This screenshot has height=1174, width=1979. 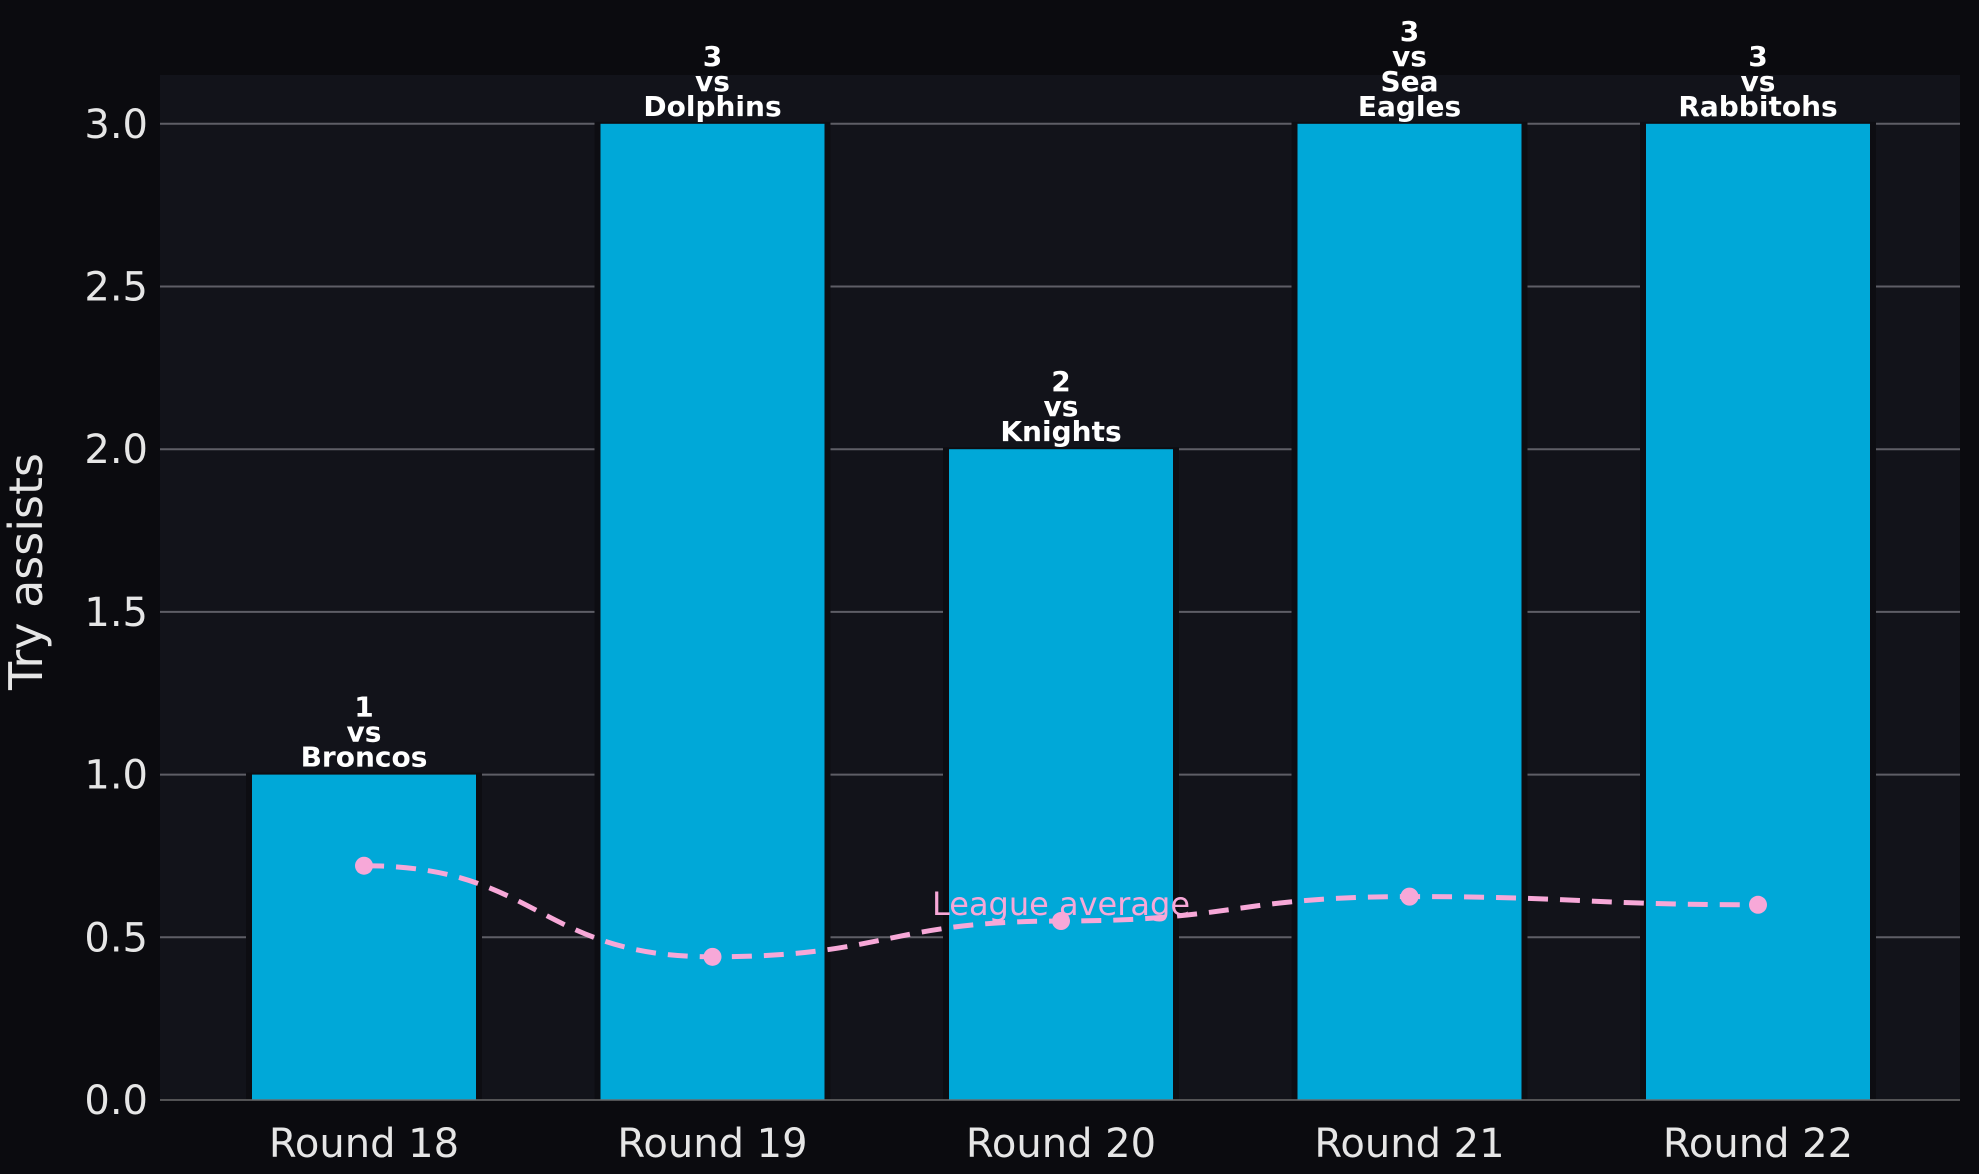 I want to click on x-tick-label: Round 19, so click(x=712, y=1144).